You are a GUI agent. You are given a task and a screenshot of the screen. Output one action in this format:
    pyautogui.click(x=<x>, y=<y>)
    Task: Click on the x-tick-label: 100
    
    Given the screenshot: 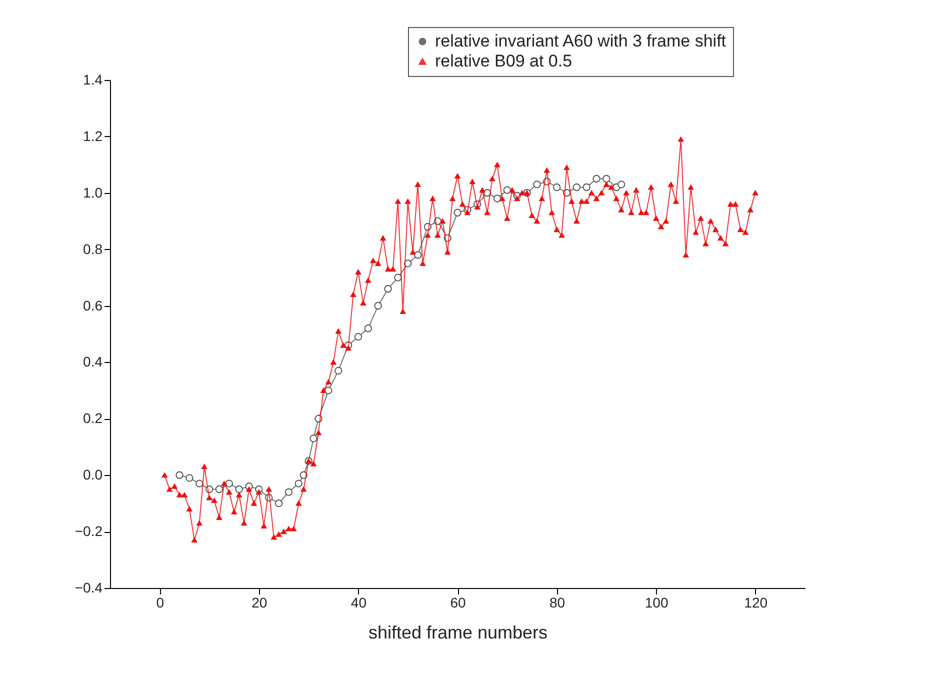 What is the action you would take?
    pyautogui.click(x=656, y=602)
    